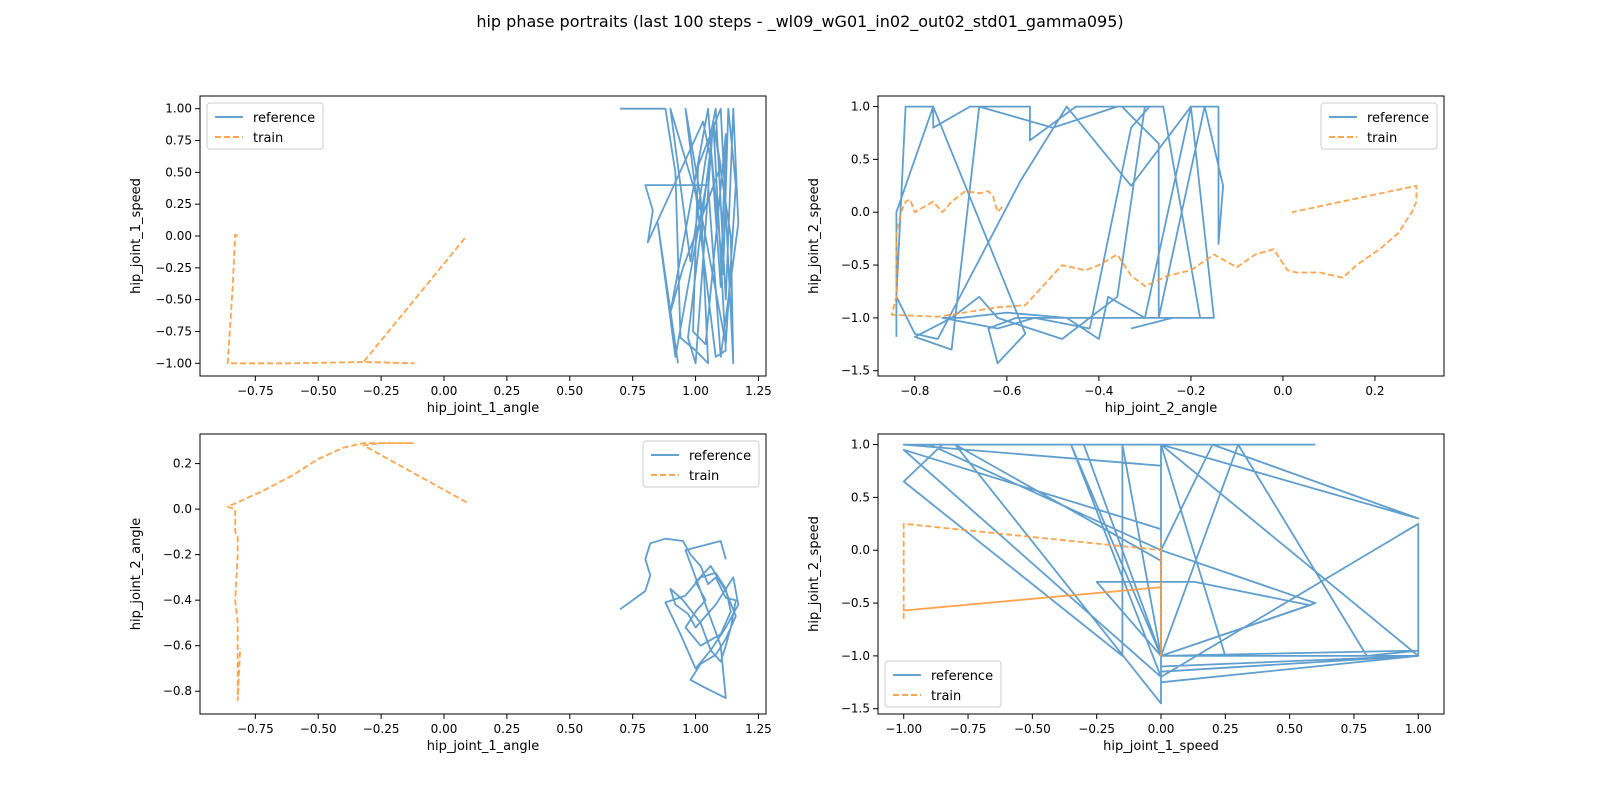 This screenshot has width=1600, height=800. What do you see at coordinates (1098, 391) in the screenshot?
I see `x-tick-label: −0.4` at bounding box center [1098, 391].